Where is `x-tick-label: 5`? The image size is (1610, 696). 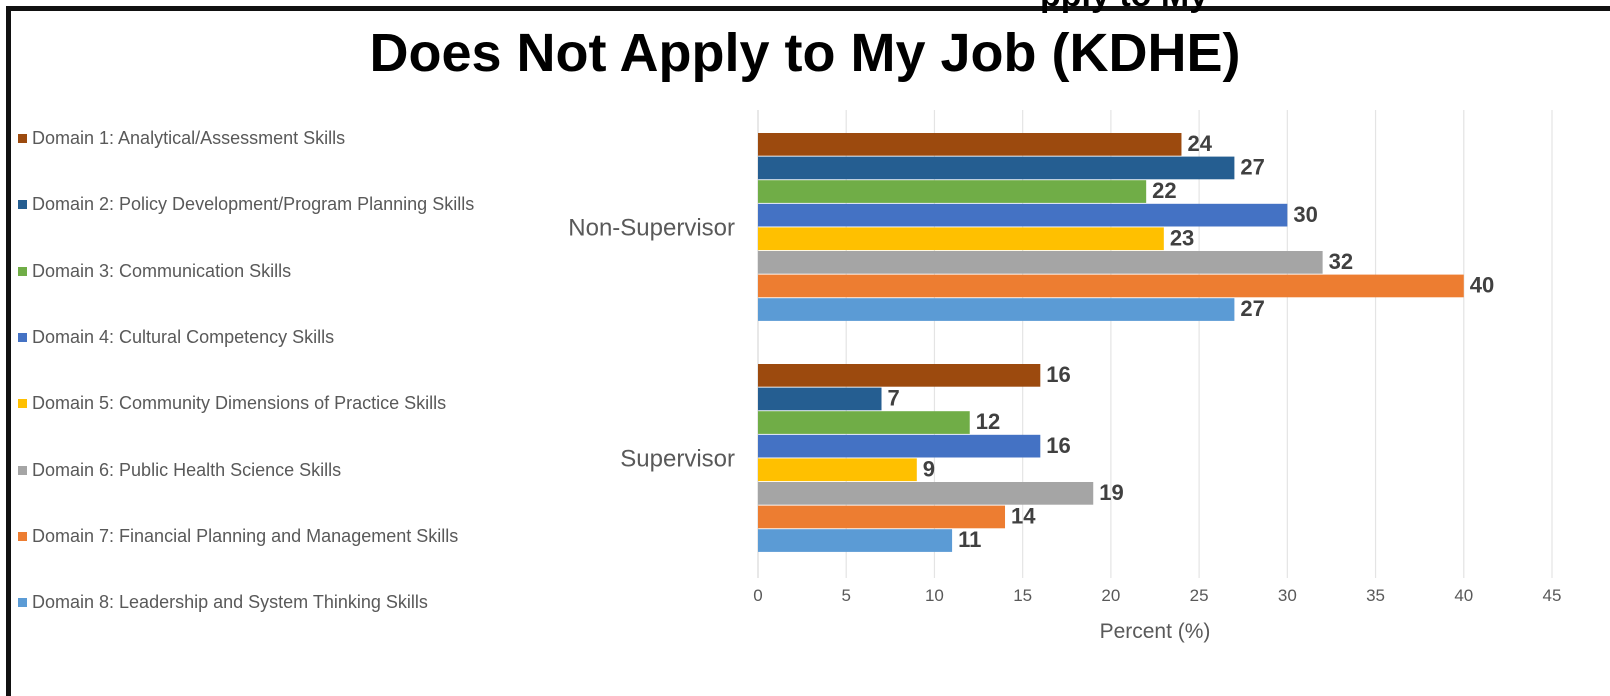
x-tick-label: 5 is located at coordinates (845, 595).